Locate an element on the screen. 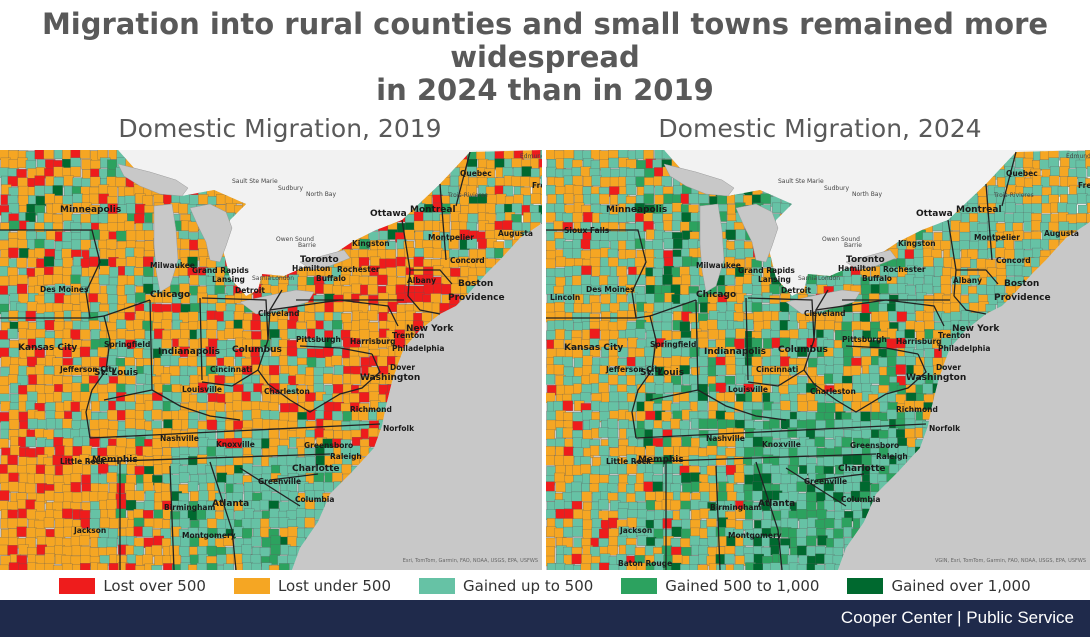 The height and width of the screenshot is (637, 1090). city-label: Washington is located at coordinates (390, 378).